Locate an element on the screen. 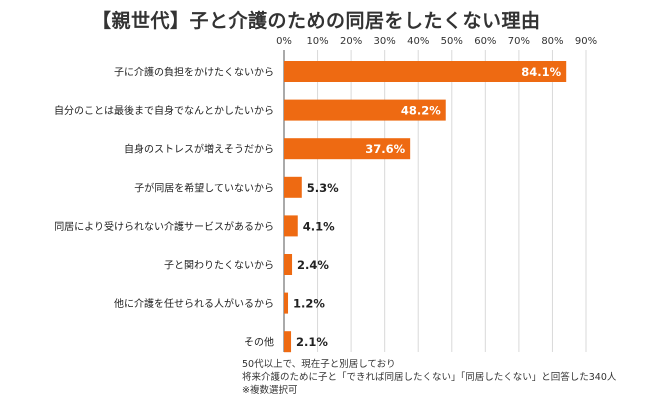  footnote-line: ※複数選択可 is located at coordinates (270, 390).